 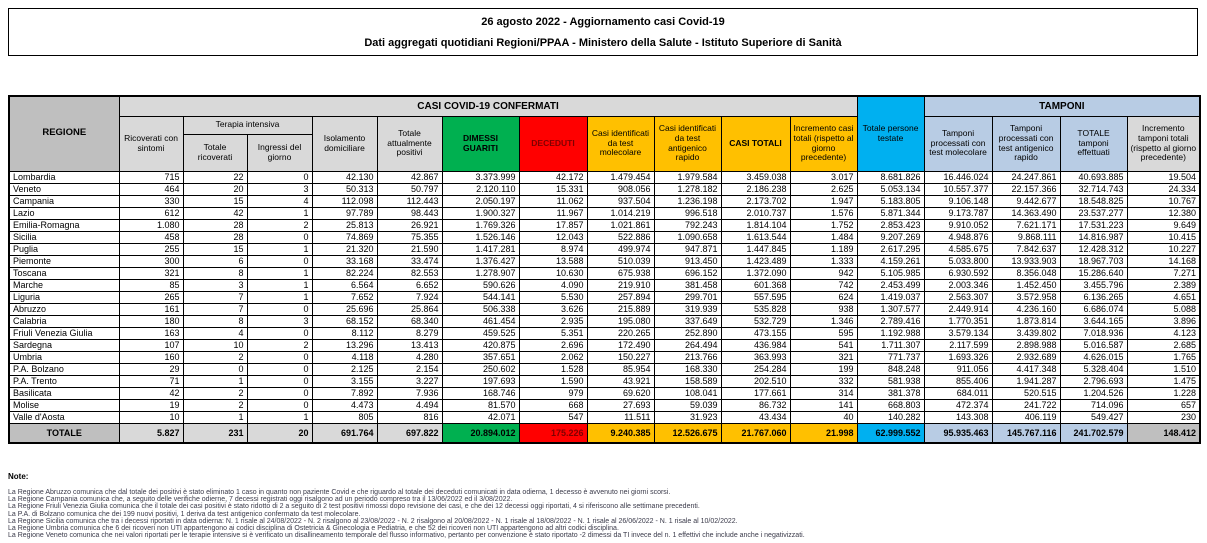 What do you see at coordinates (620, 225) in the screenshot?
I see `cell-casi-molecolare: 1.021.861` at bounding box center [620, 225].